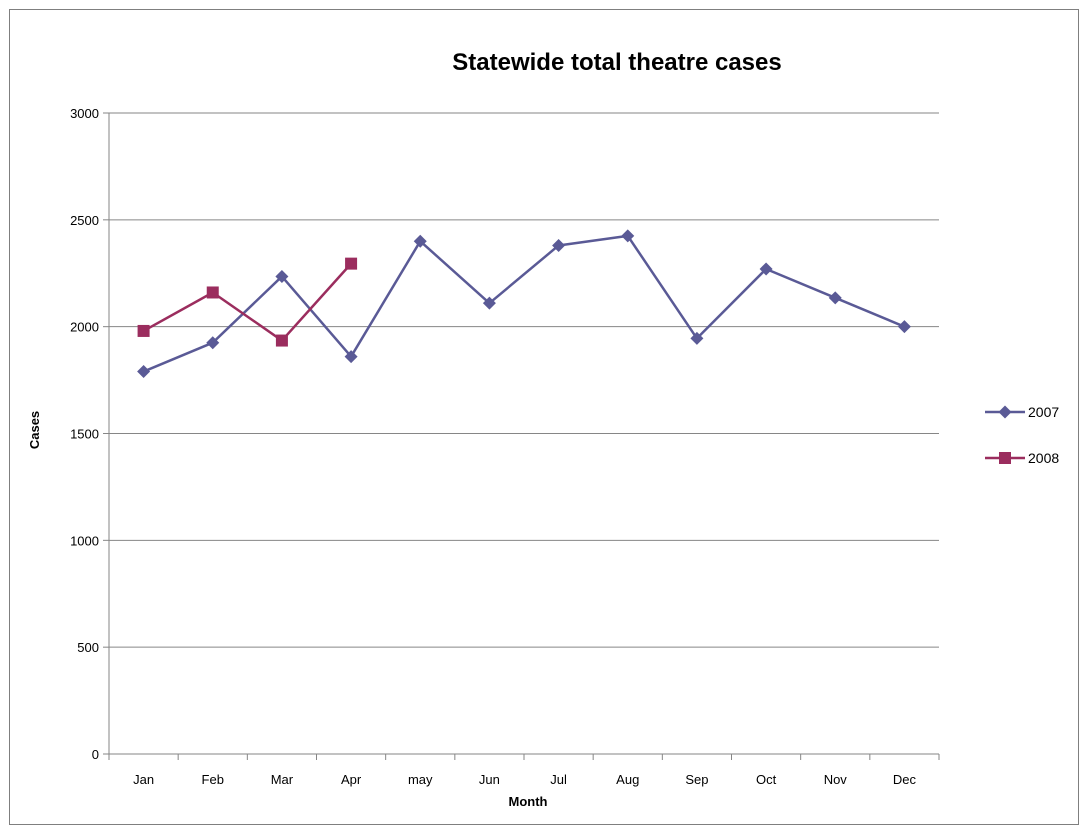 The height and width of the screenshot is (835, 1090). I want to click on x-tick-label: Apr, so click(351, 779).